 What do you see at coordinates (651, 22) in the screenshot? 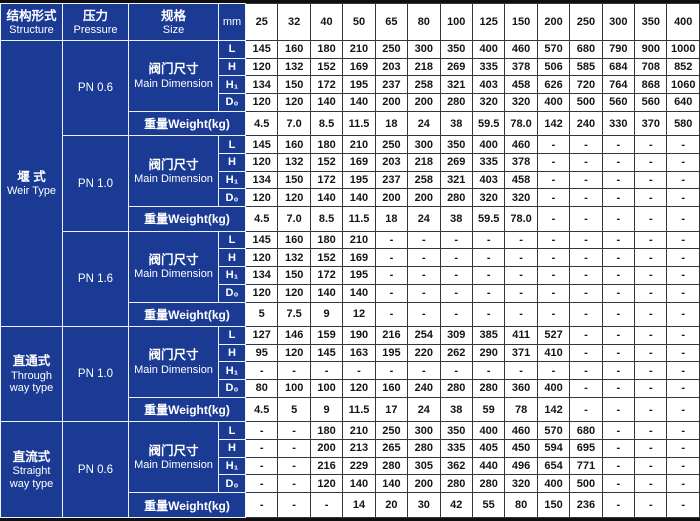
I see `header-size-350: 350` at bounding box center [651, 22].